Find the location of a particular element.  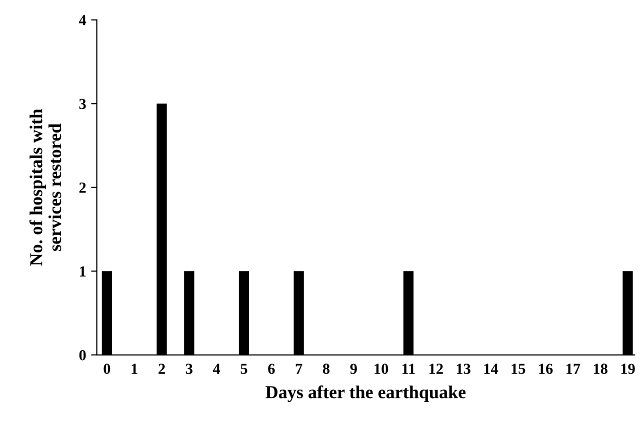

x-tick-label: 0 is located at coordinates (107, 369).